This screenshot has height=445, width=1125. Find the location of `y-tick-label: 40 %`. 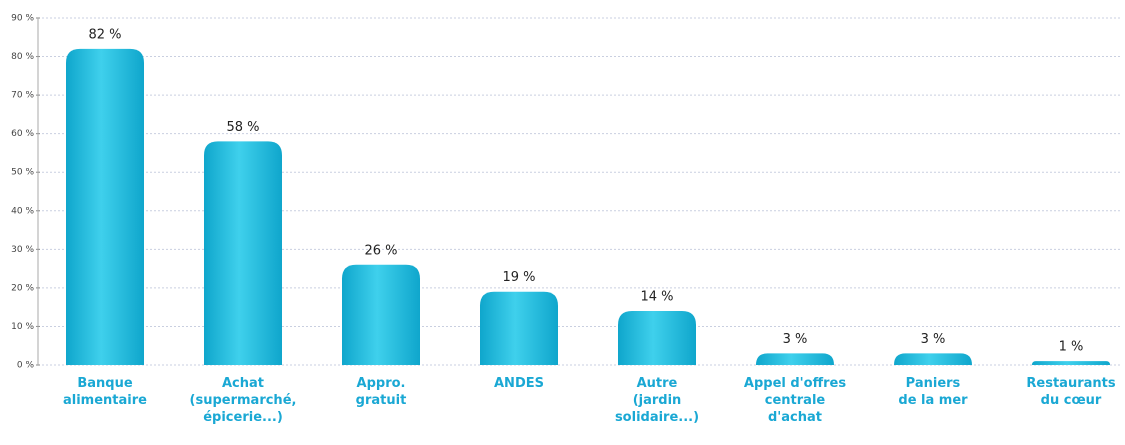

y-tick-label: 40 % is located at coordinates (22, 211).